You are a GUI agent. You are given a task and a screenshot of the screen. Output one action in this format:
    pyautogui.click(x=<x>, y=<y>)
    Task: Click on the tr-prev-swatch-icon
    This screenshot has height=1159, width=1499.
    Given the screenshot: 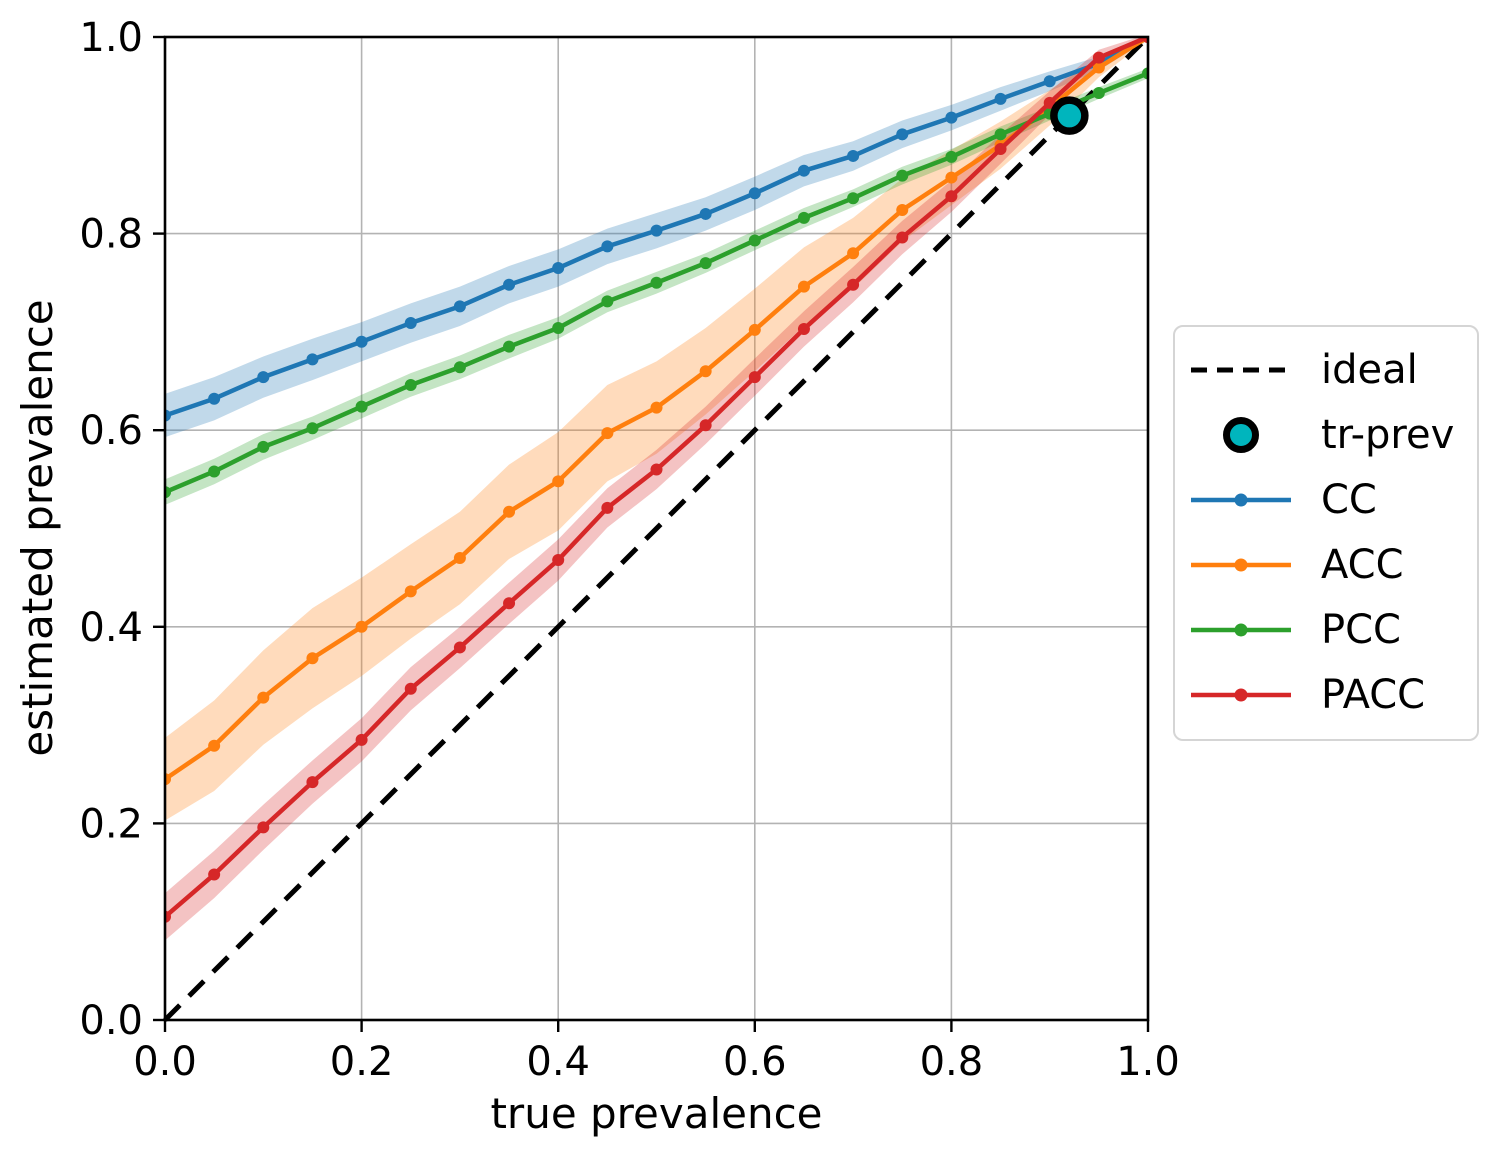 What is the action you would take?
    pyautogui.click(x=1241, y=434)
    